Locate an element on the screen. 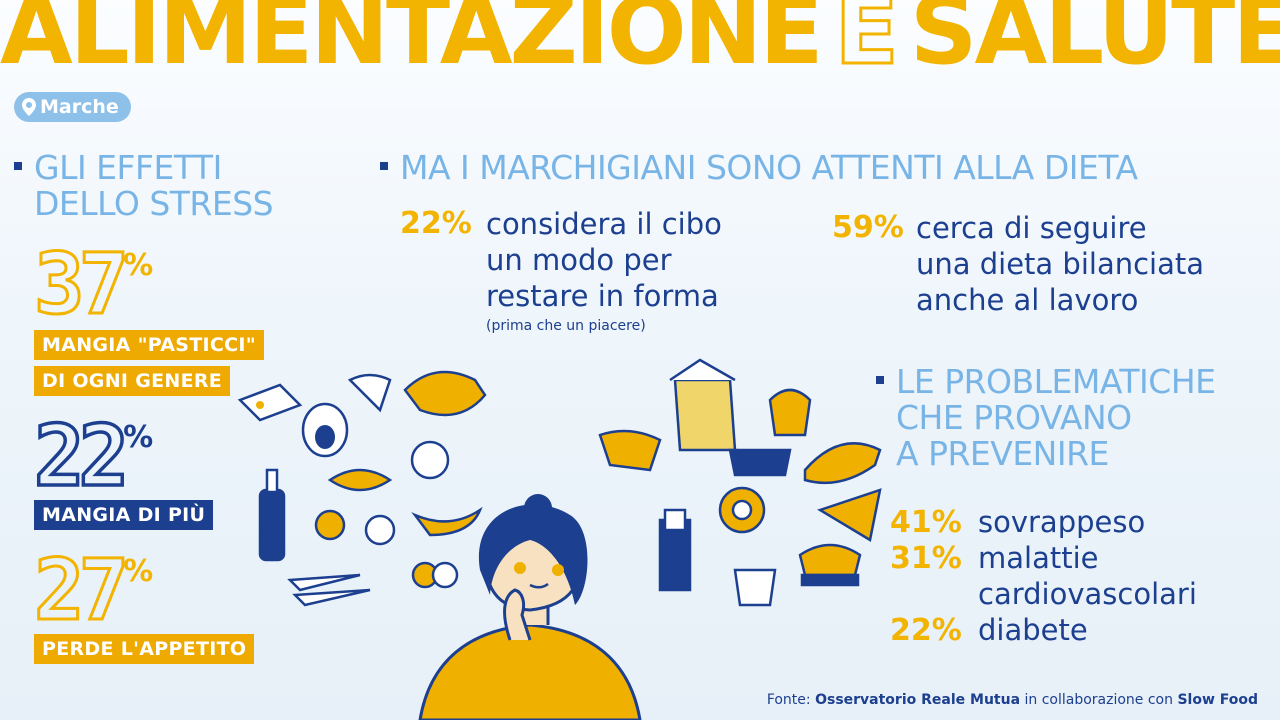  tag-line: PERDE L'APPETITO is located at coordinates (144, 649).